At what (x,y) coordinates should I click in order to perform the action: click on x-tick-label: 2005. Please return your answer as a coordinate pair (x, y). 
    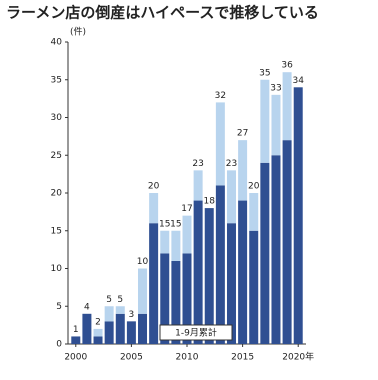
    Looking at the image, I should click on (131, 358).